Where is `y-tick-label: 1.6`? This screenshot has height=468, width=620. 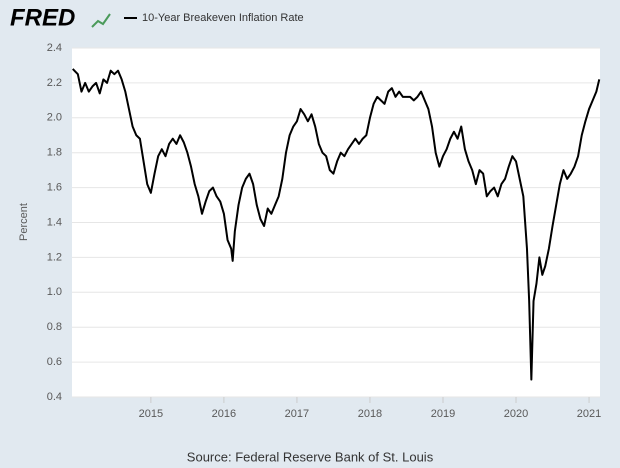
y-tick-label: 1.6 is located at coordinates (54, 188).